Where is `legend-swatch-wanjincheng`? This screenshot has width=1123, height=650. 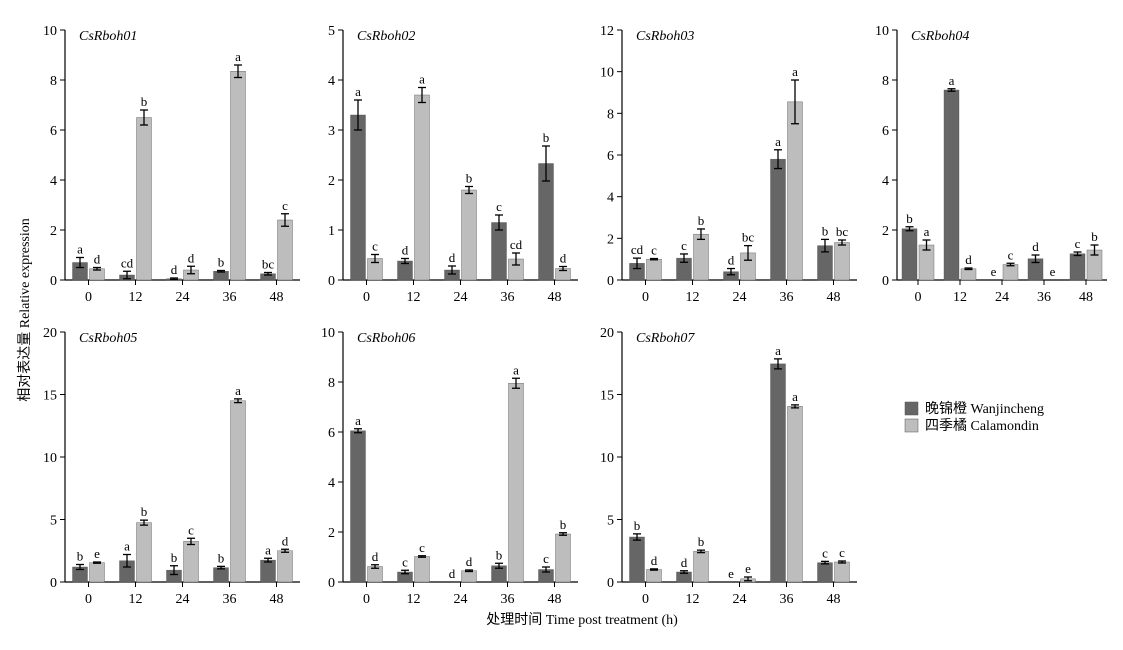 legend-swatch-wanjincheng is located at coordinates (911, 408).